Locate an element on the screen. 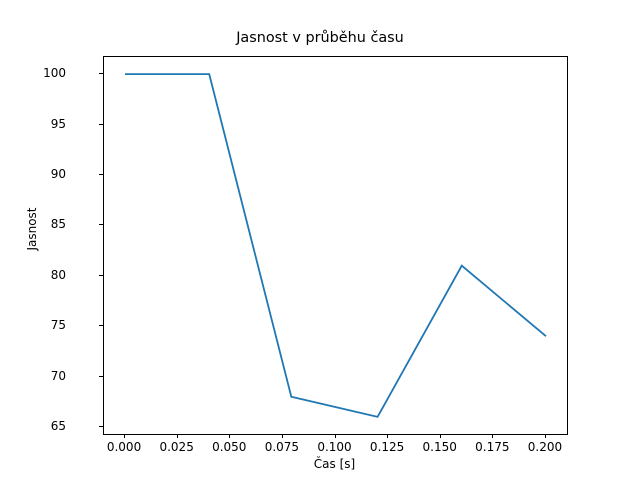 Image resolution: width=640 pixels, height=480 pixels. x-tick-label: 0.000 is located at coordinates (124, 447).